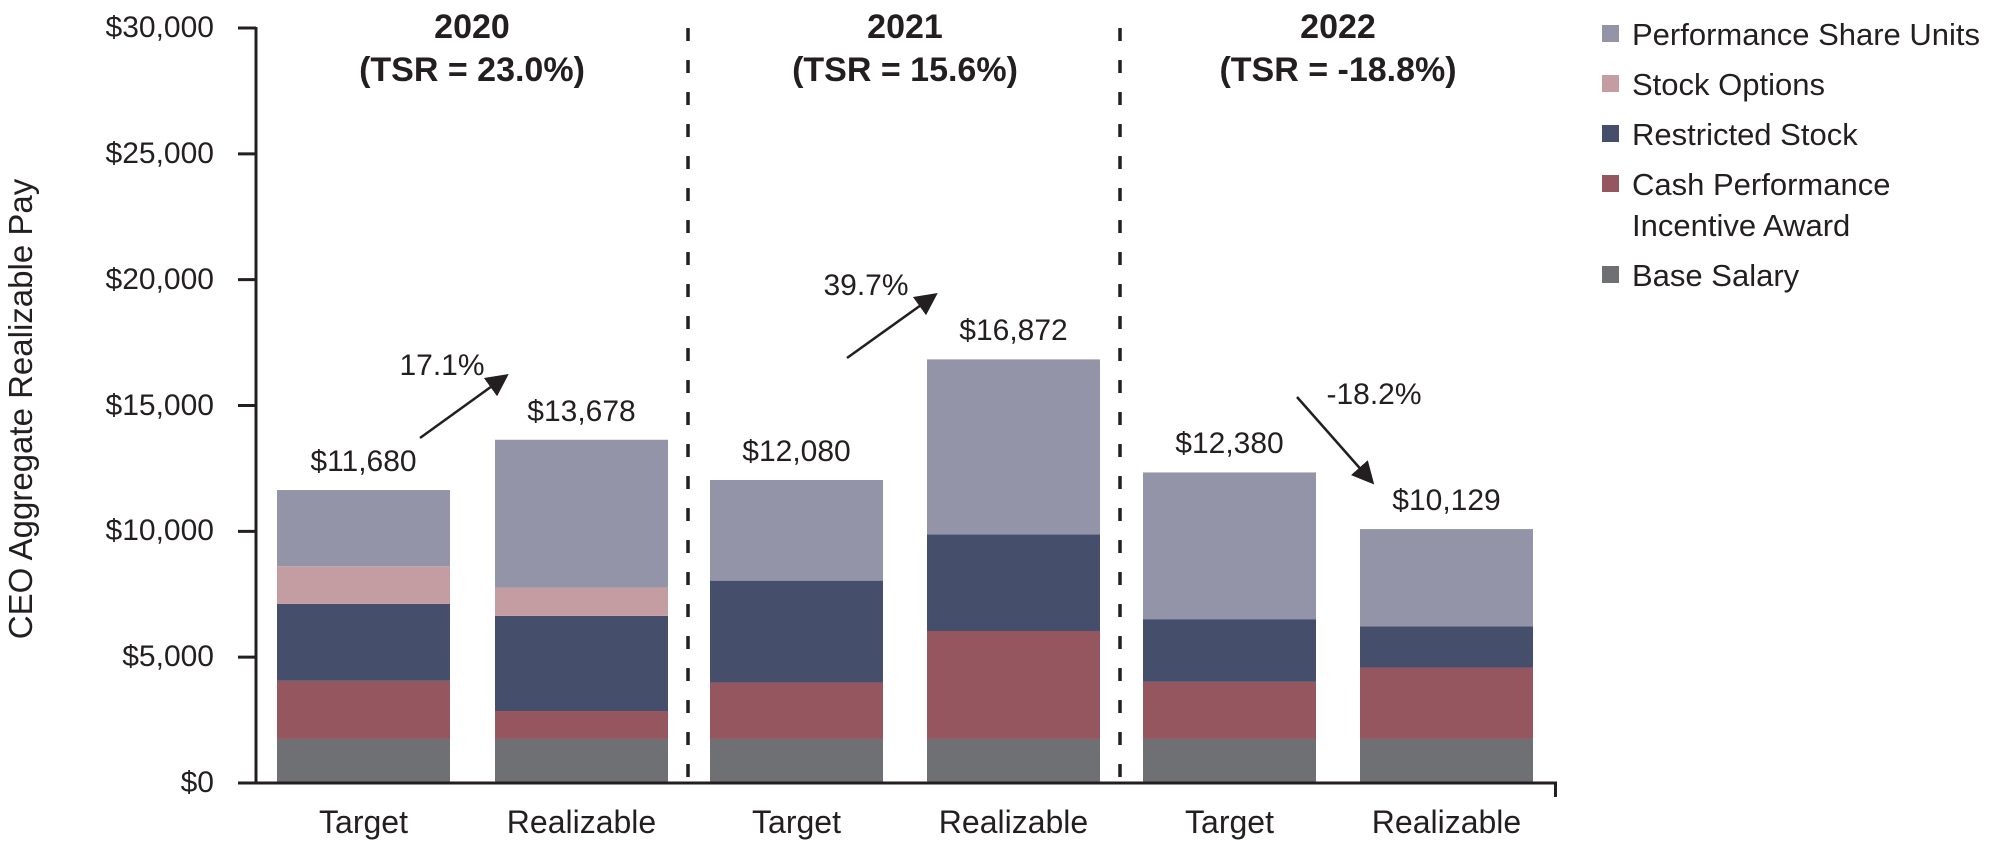 This screenshot has width=1993, height=848. What do you see at coordinates (1338, 70) in the screenshot?
I see `group-tsr: (TSR = -18.8%)` at bounding box center [1338, 70].